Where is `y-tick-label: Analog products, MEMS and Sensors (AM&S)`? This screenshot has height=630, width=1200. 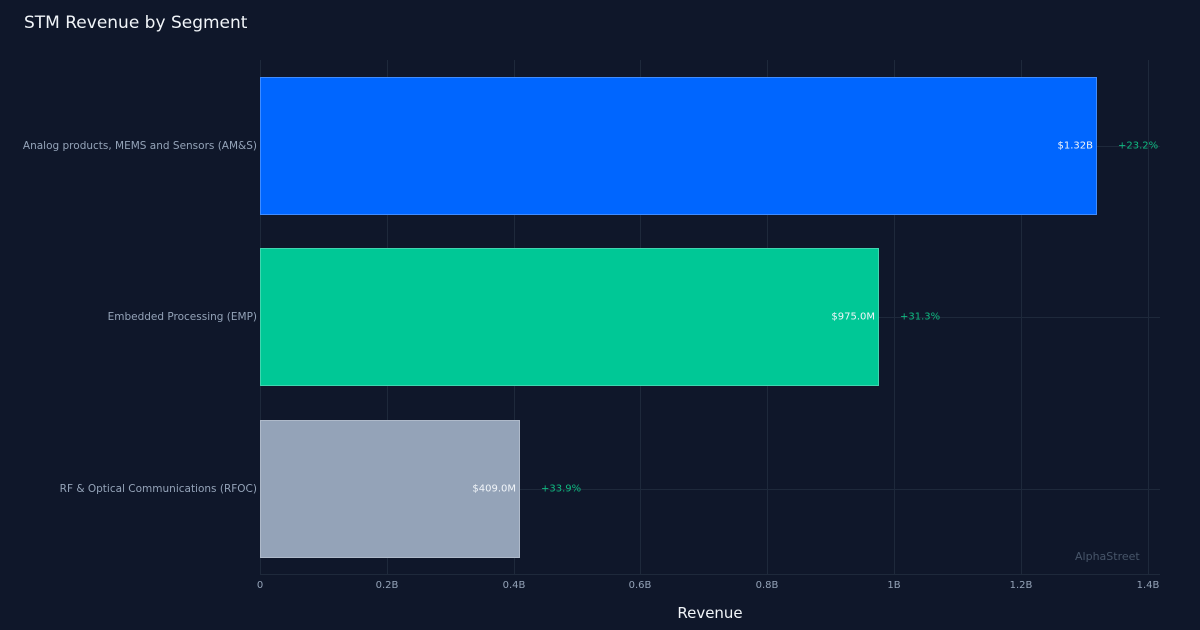
y-tick-label: Analog products, MEMS and Sensors (AM&S) is located at coordinates (139, 146).